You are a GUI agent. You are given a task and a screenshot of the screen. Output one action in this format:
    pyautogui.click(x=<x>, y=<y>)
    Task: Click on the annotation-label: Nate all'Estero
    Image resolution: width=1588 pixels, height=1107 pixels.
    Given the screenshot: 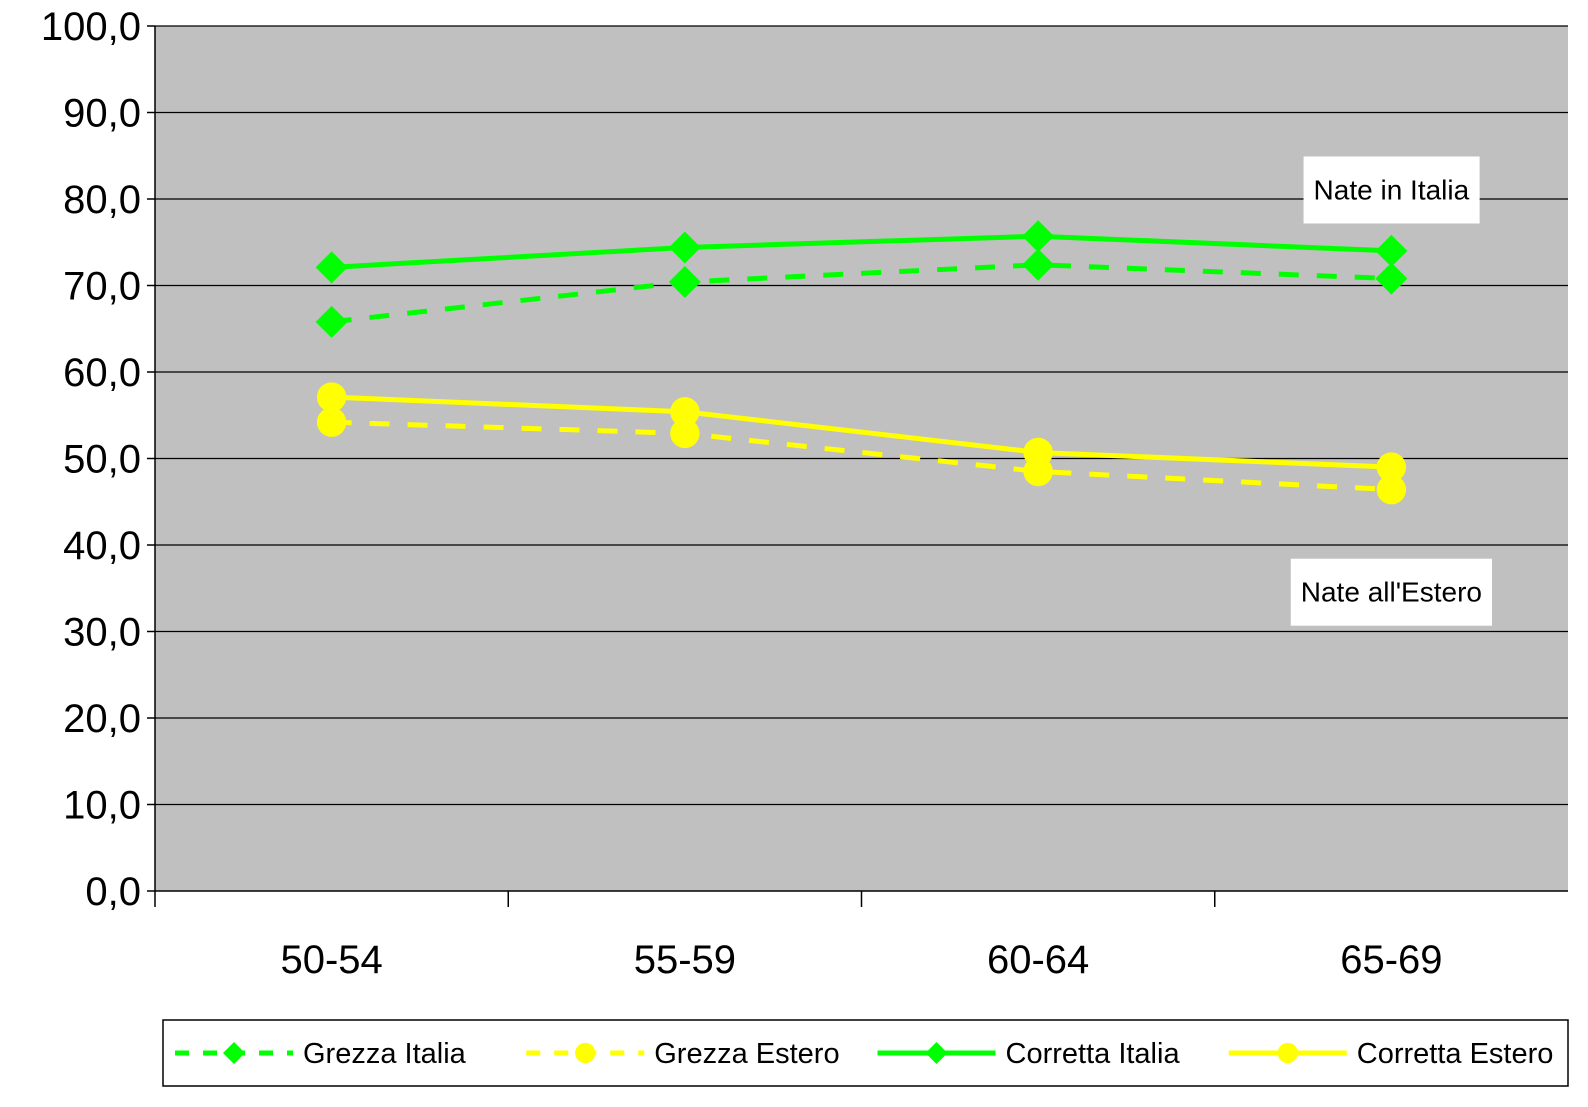 What is the action you would take?
    pyautogui.click(x=1391, y=592)
    